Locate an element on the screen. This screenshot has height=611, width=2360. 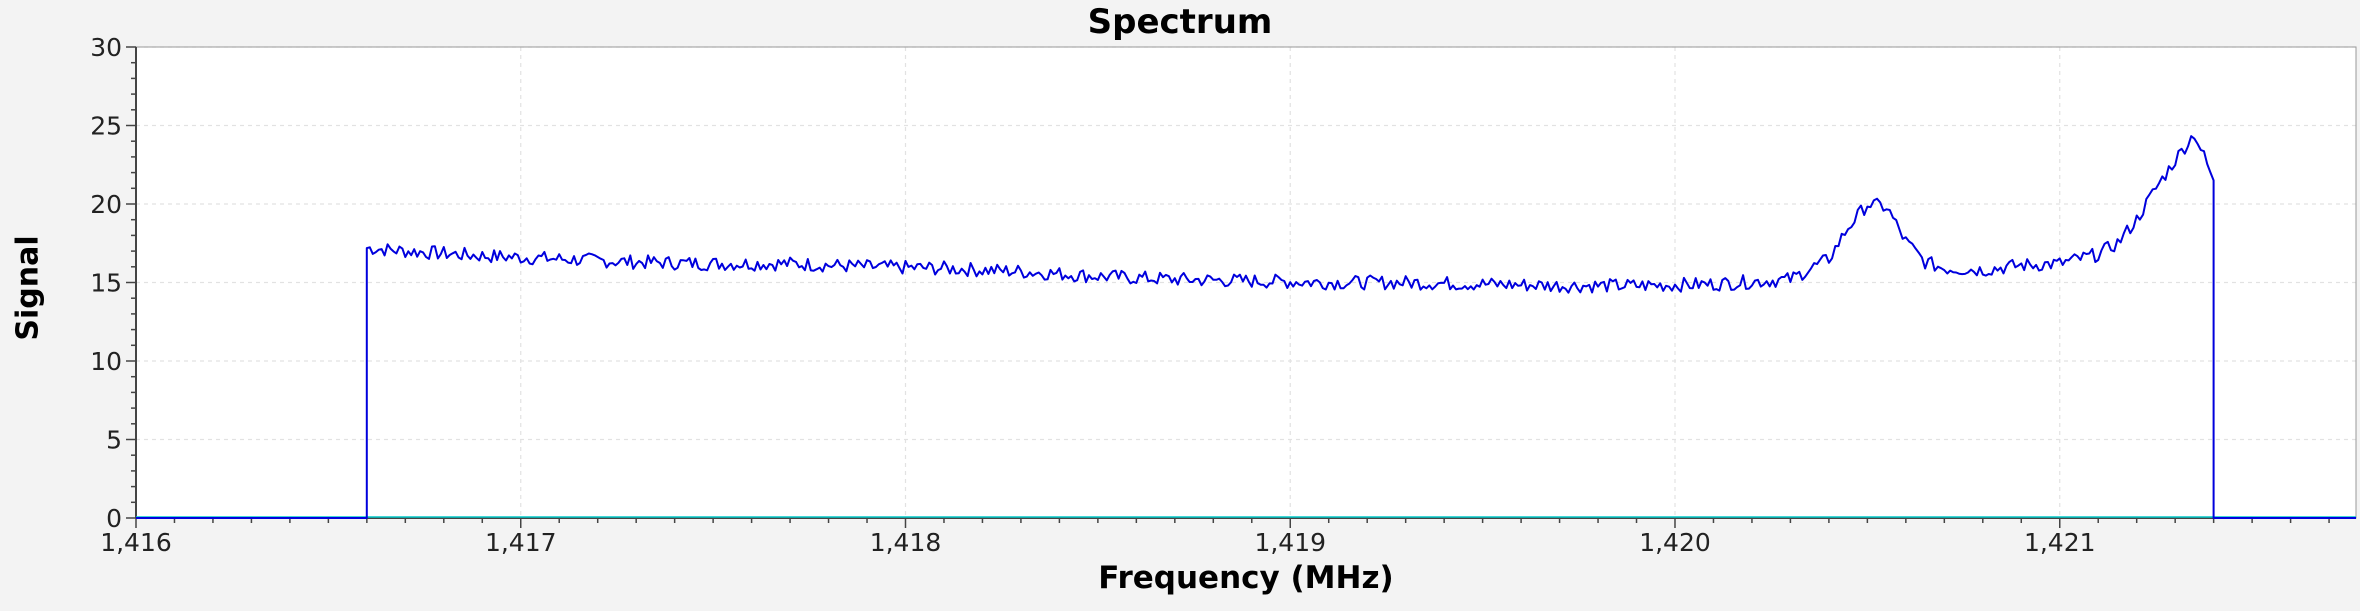
y-tick-label: 25 is located at coordinates (106, 126).